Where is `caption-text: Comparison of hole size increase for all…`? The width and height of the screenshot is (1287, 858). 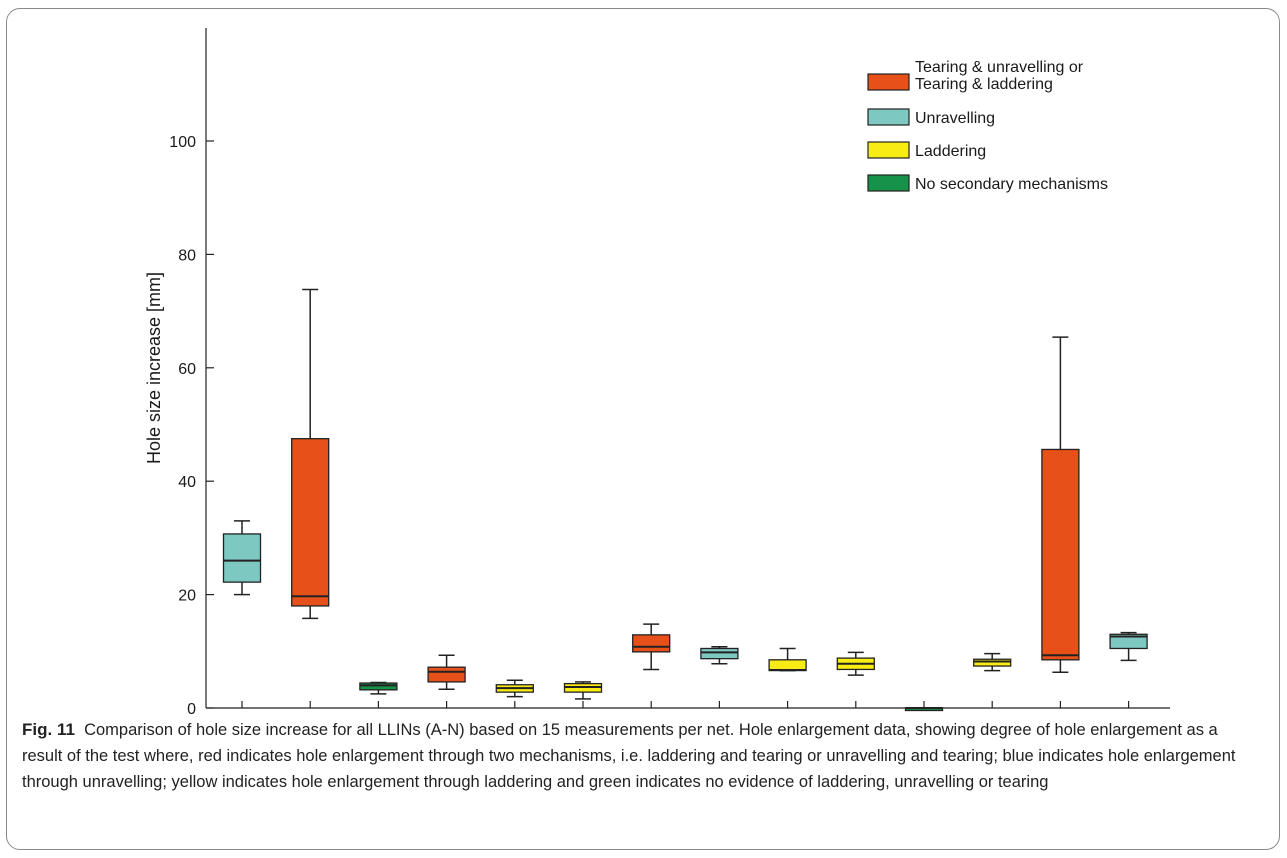
caption-text: Comparison of hole size increase for all… is located at coordinates (629, 756).